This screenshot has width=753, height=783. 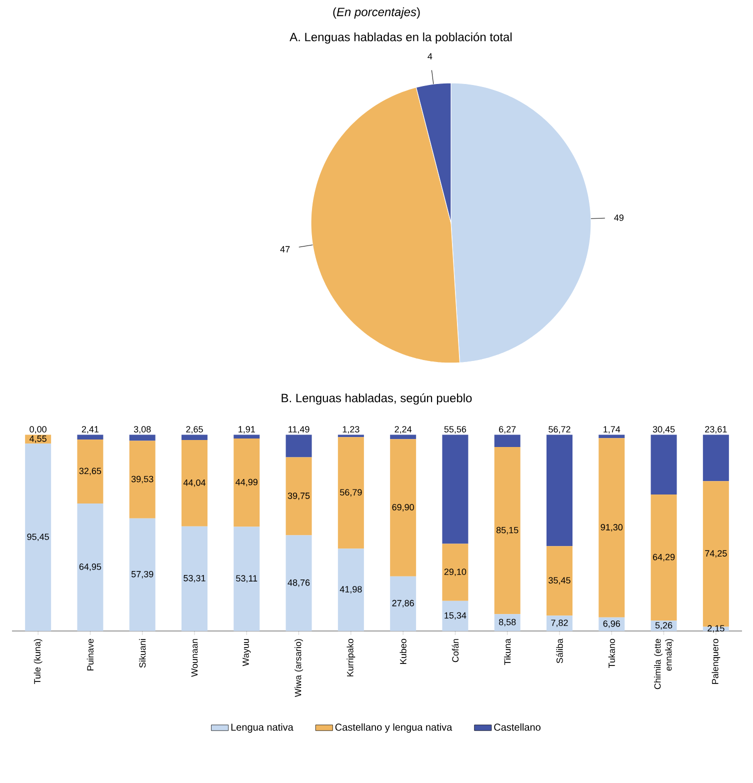 What do you see at coordinates (455, 430) in the screenshot?
I see `data-label: 55,56` at bounding box center [455, 430].